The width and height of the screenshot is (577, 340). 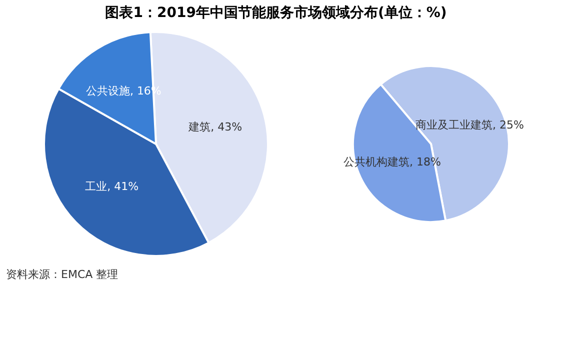 What do you see at coordinates (62, 274) in the screenshot?
I see `text: 资料来源：EMCA 整理` at bounding box center [62, 274].